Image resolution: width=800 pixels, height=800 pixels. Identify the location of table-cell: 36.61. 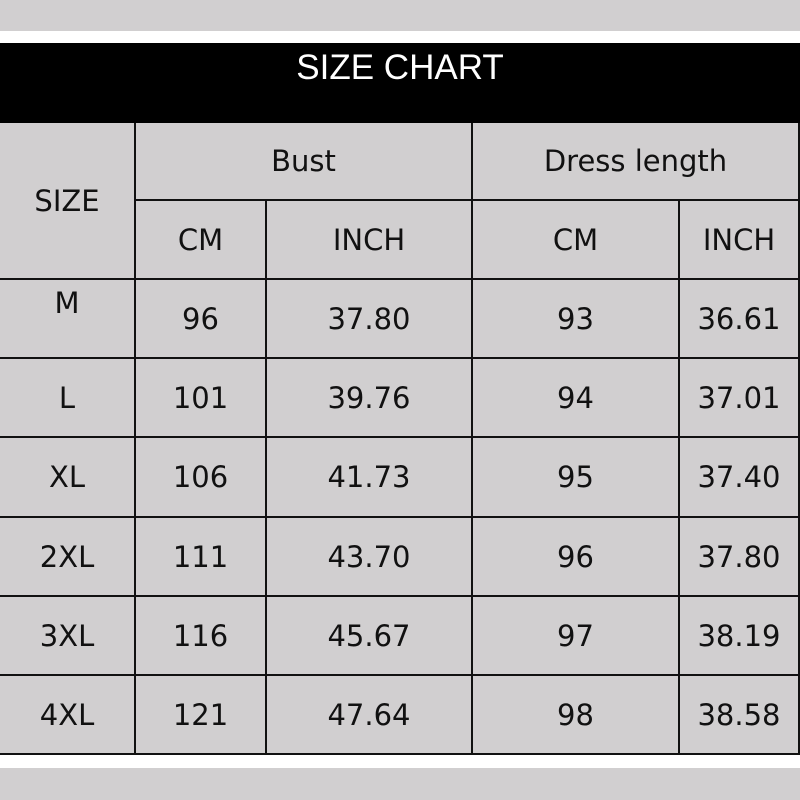
(740, 319).